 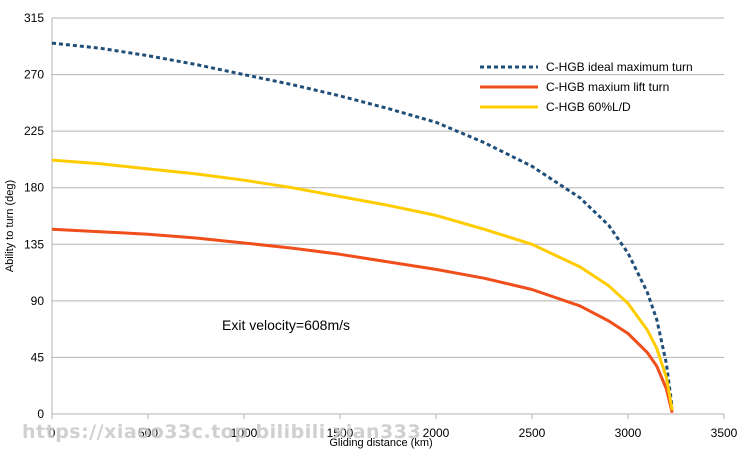 I want to click on y-tick-label: 90, so click(x=38, y=301).